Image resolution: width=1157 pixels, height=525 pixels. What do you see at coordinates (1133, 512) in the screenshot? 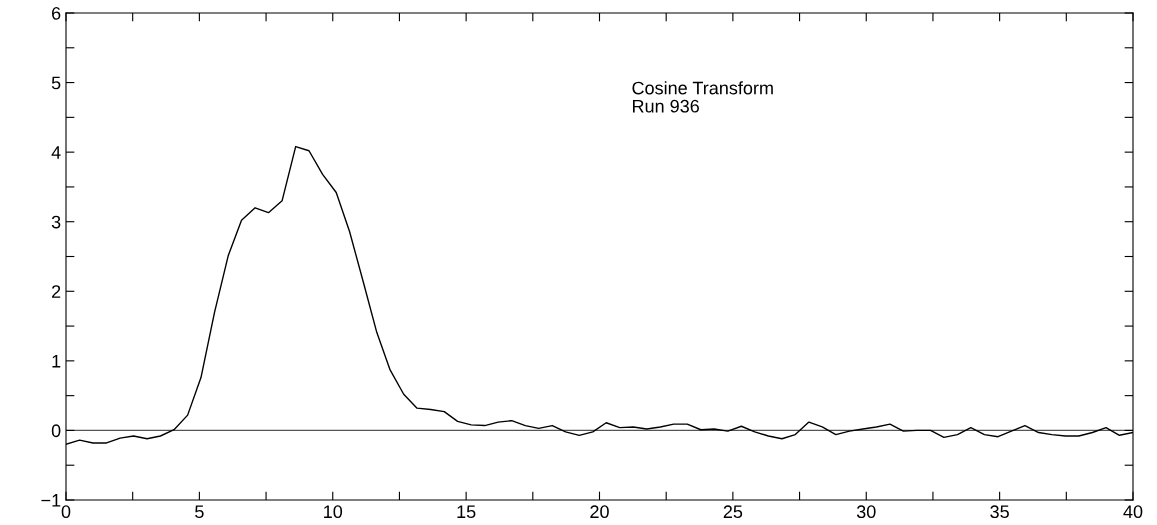
I see `x-tick-label: 40` at bounding box center [1133, 512].